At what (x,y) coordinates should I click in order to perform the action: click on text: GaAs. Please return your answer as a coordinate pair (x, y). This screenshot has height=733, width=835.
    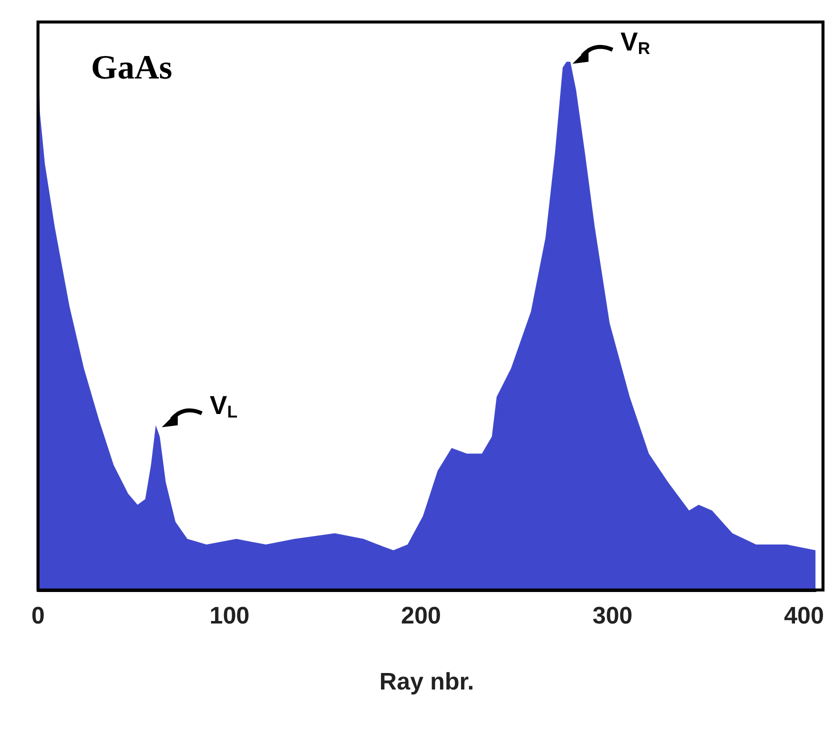
    Looking at the image, I should click on (131, 68).